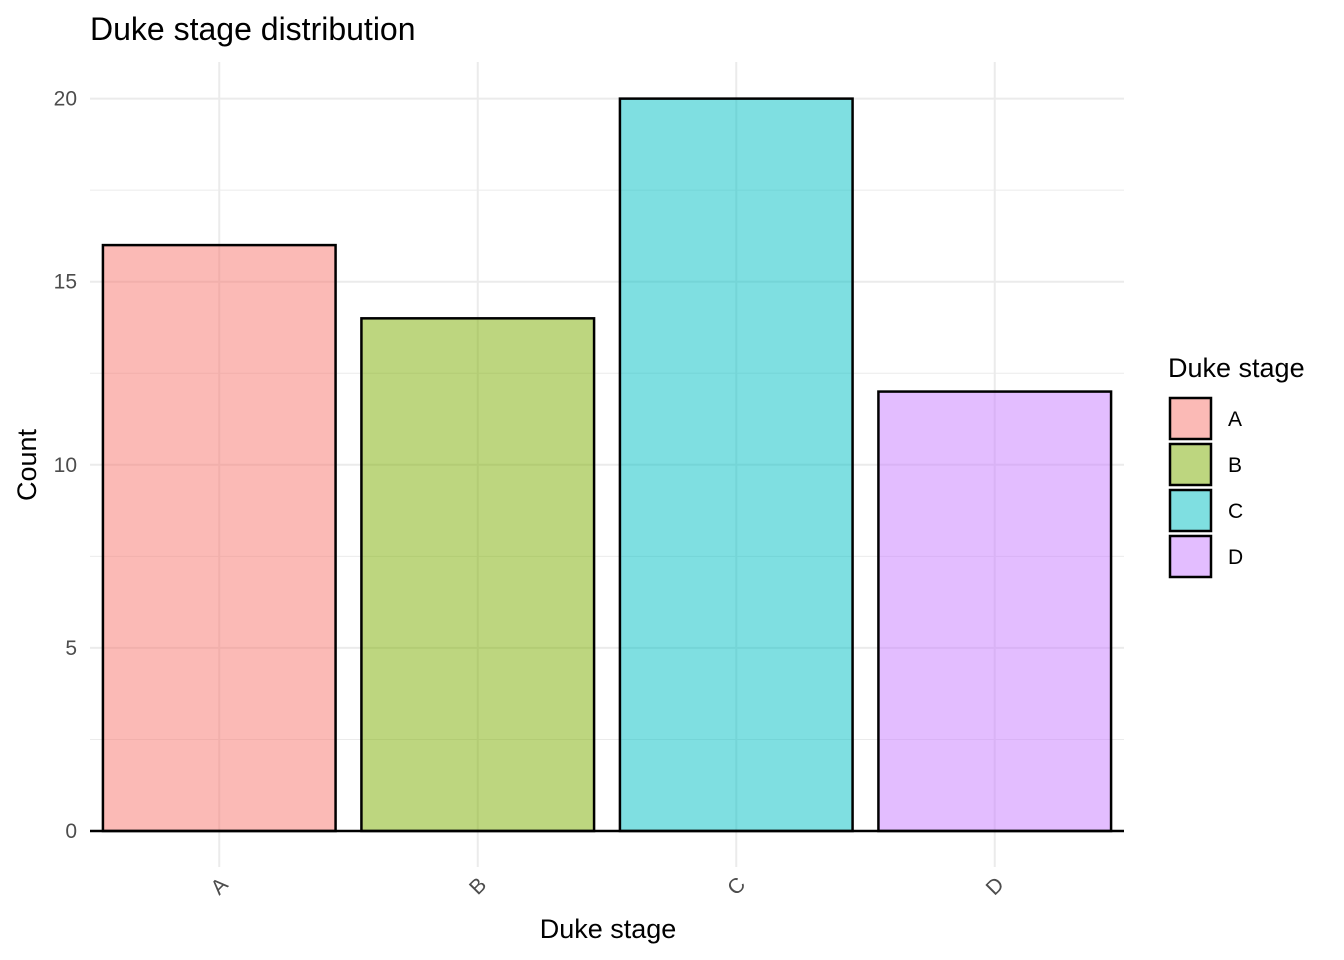  I want to click on bar-b, so click(478, 575).